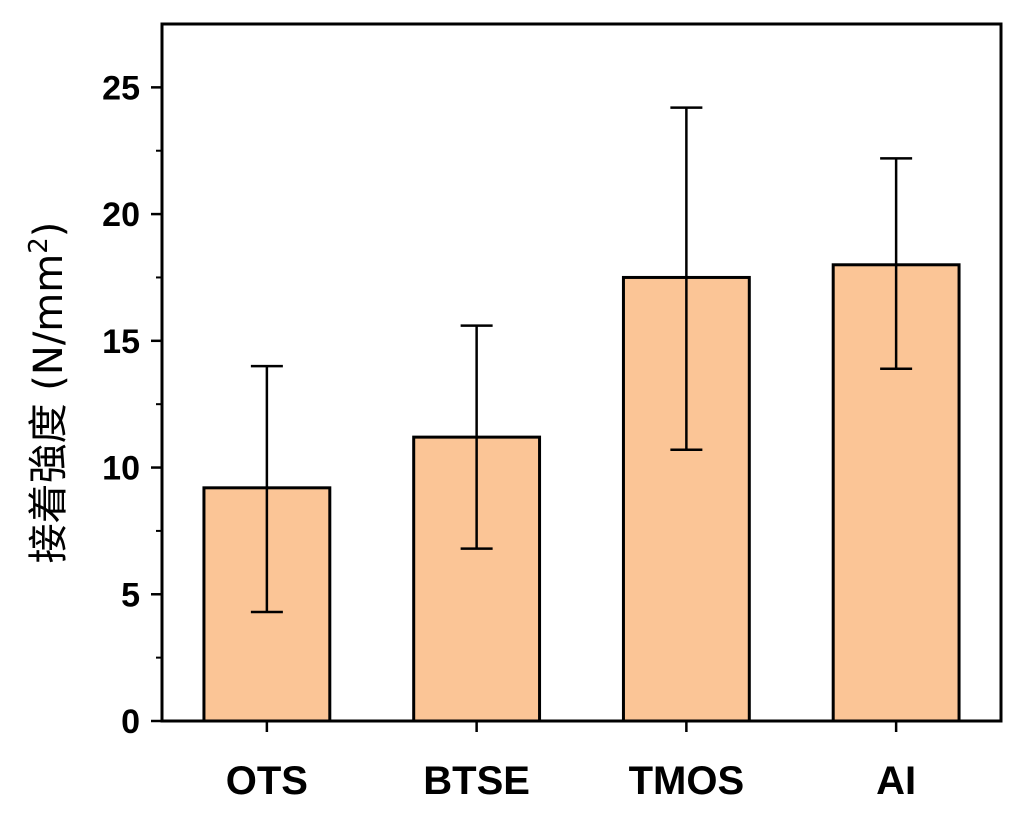 This screenshot has width=1024, height=838. I want to click on x-tick-label: BTSE, so click(476, 781).